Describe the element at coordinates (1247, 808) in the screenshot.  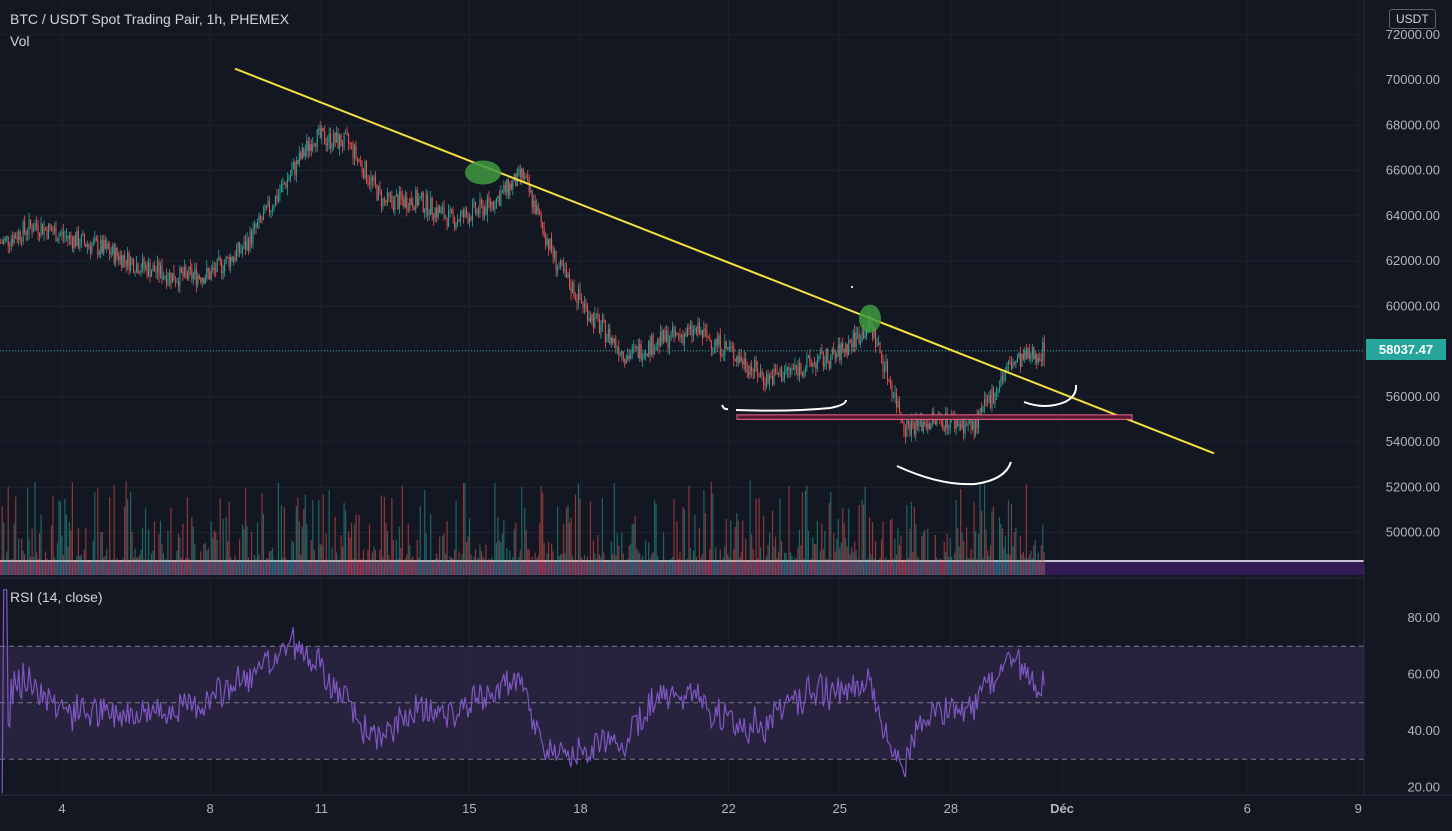
I see `time-tick-label: 6` at that location.